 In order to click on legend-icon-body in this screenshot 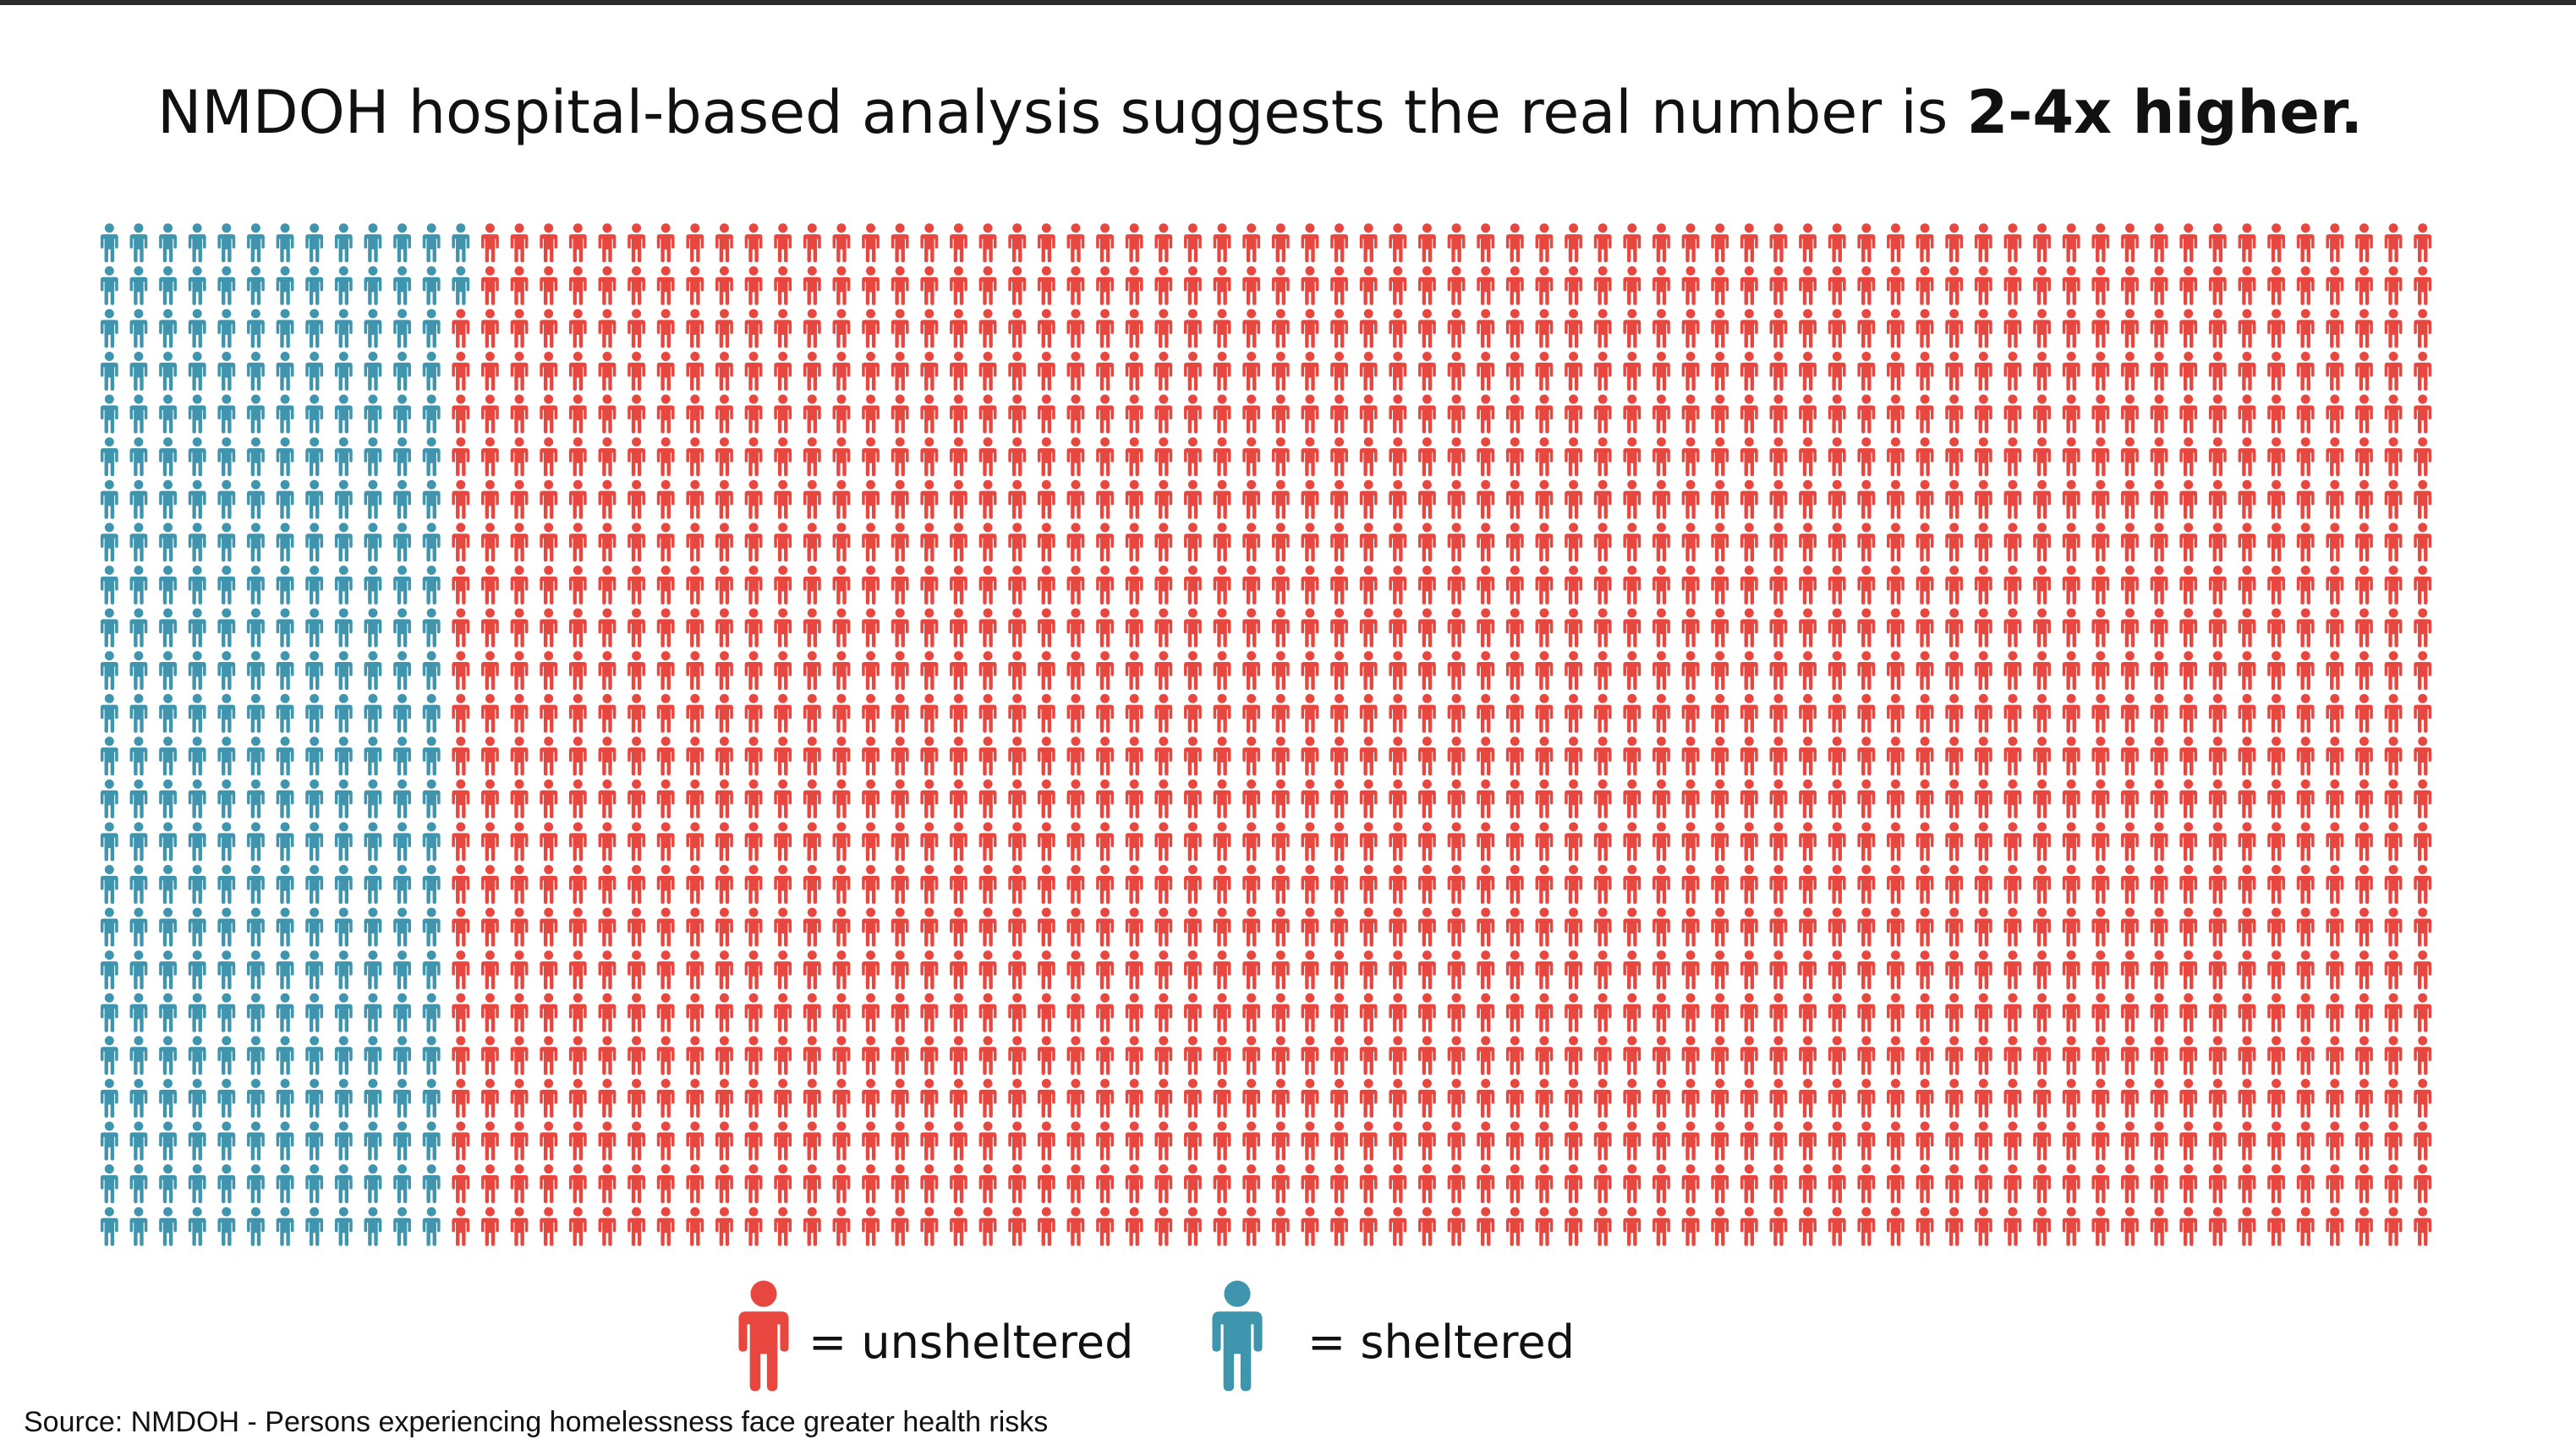, I will do `click(763, 1351)`.